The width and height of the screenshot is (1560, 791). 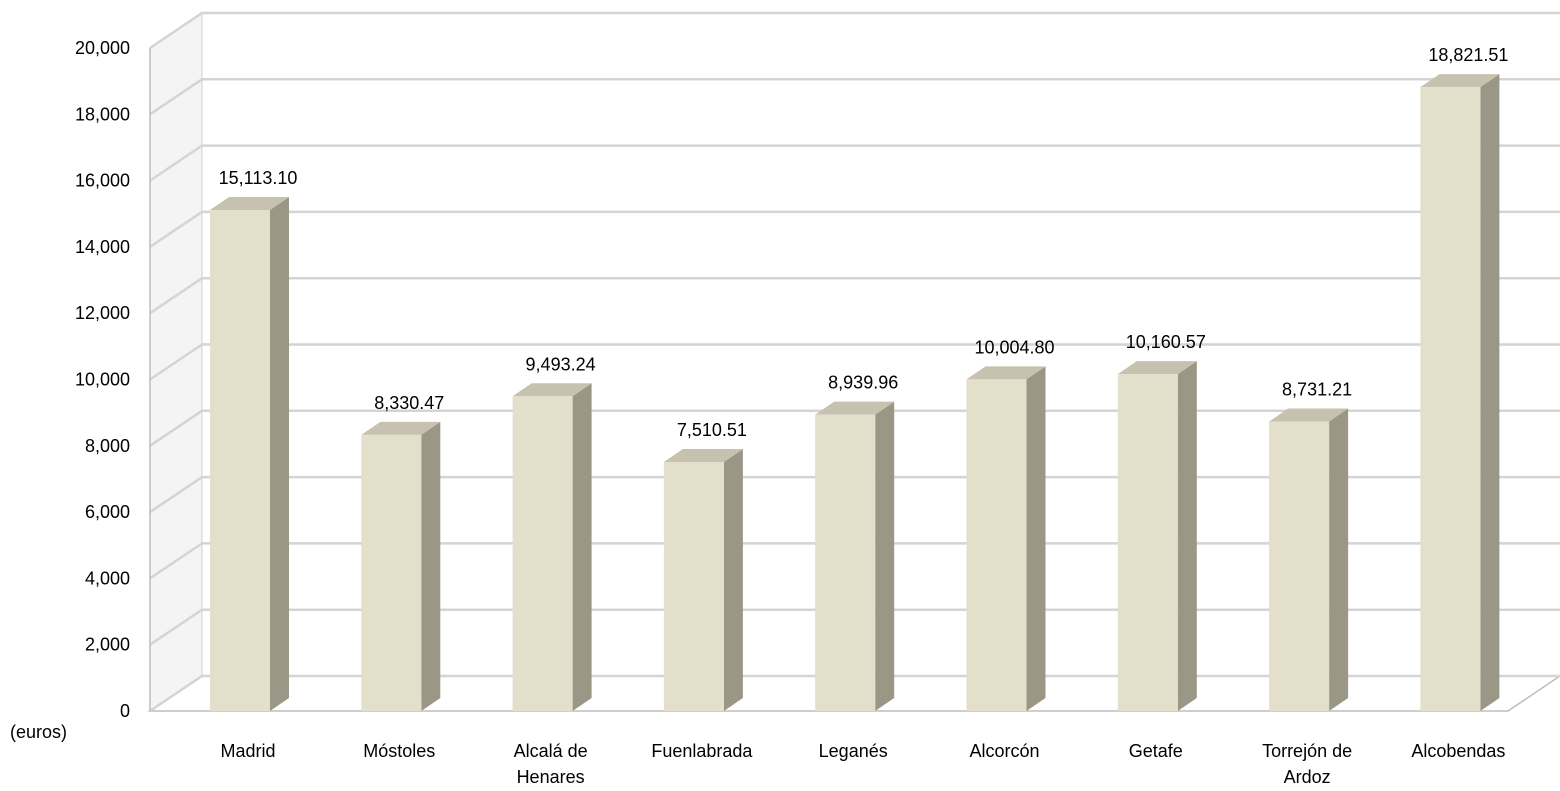 What do you see at coordinates (247, 751) in the screenshot?
I see `x-category-label: Madrid` at bounding box center [247, 751].